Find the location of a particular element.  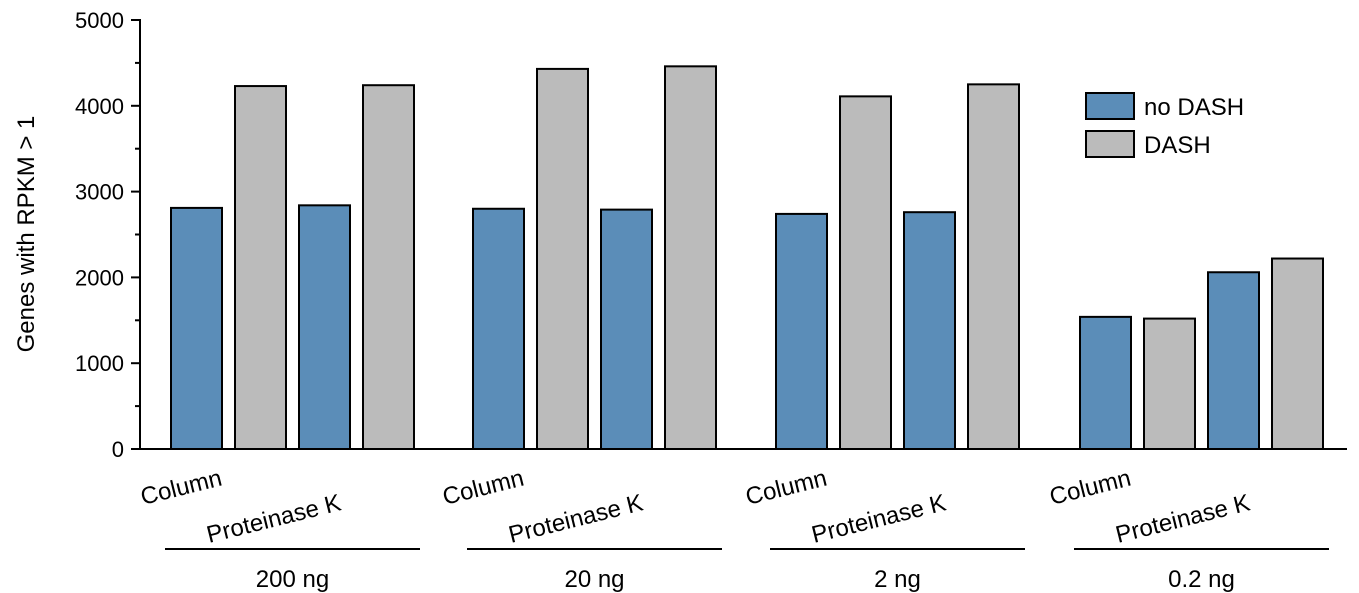

y-axis-ticks: 0 1000 2000 3000 4000 5000 is located at coordinates (107, 235).